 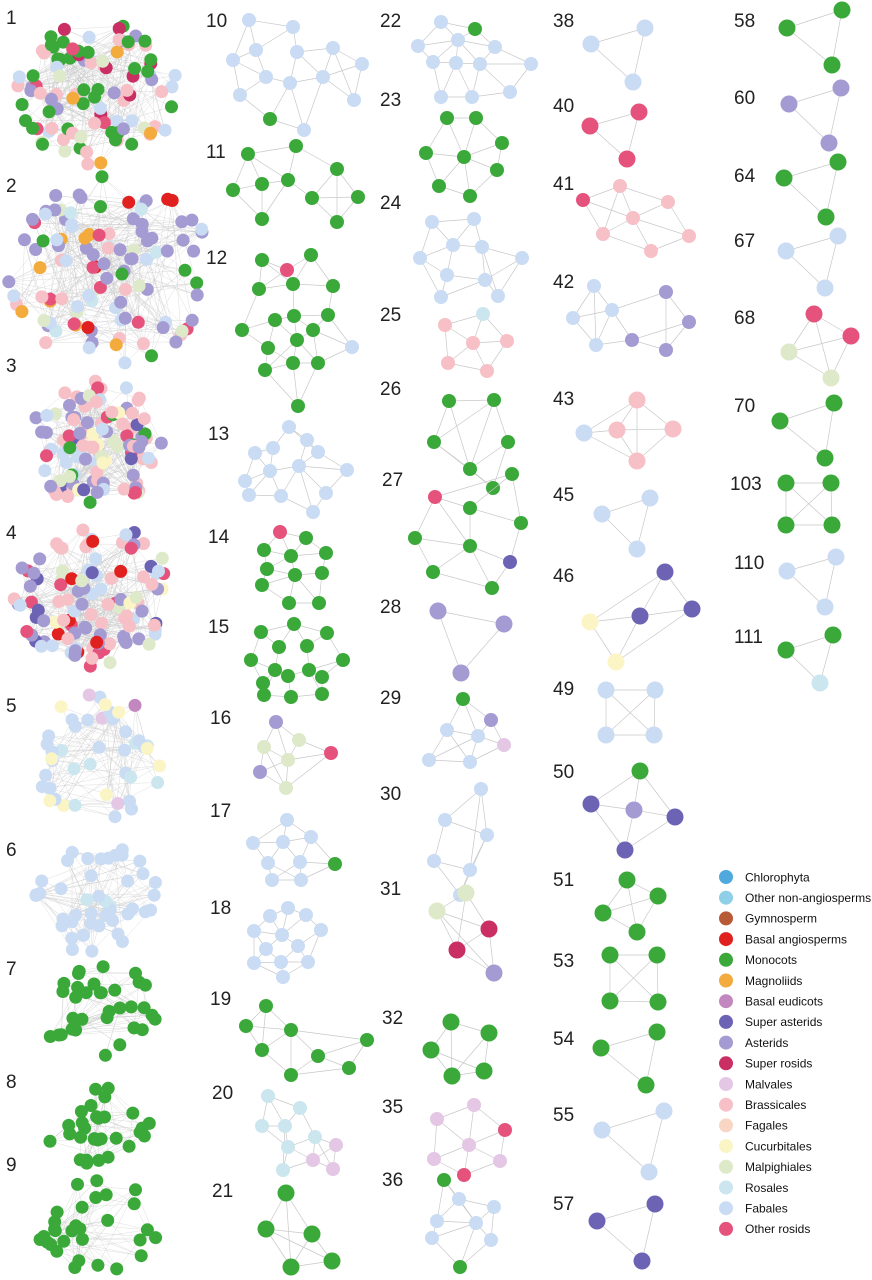 I want to click on cluster-label: 58, so click(x=744, y=21).